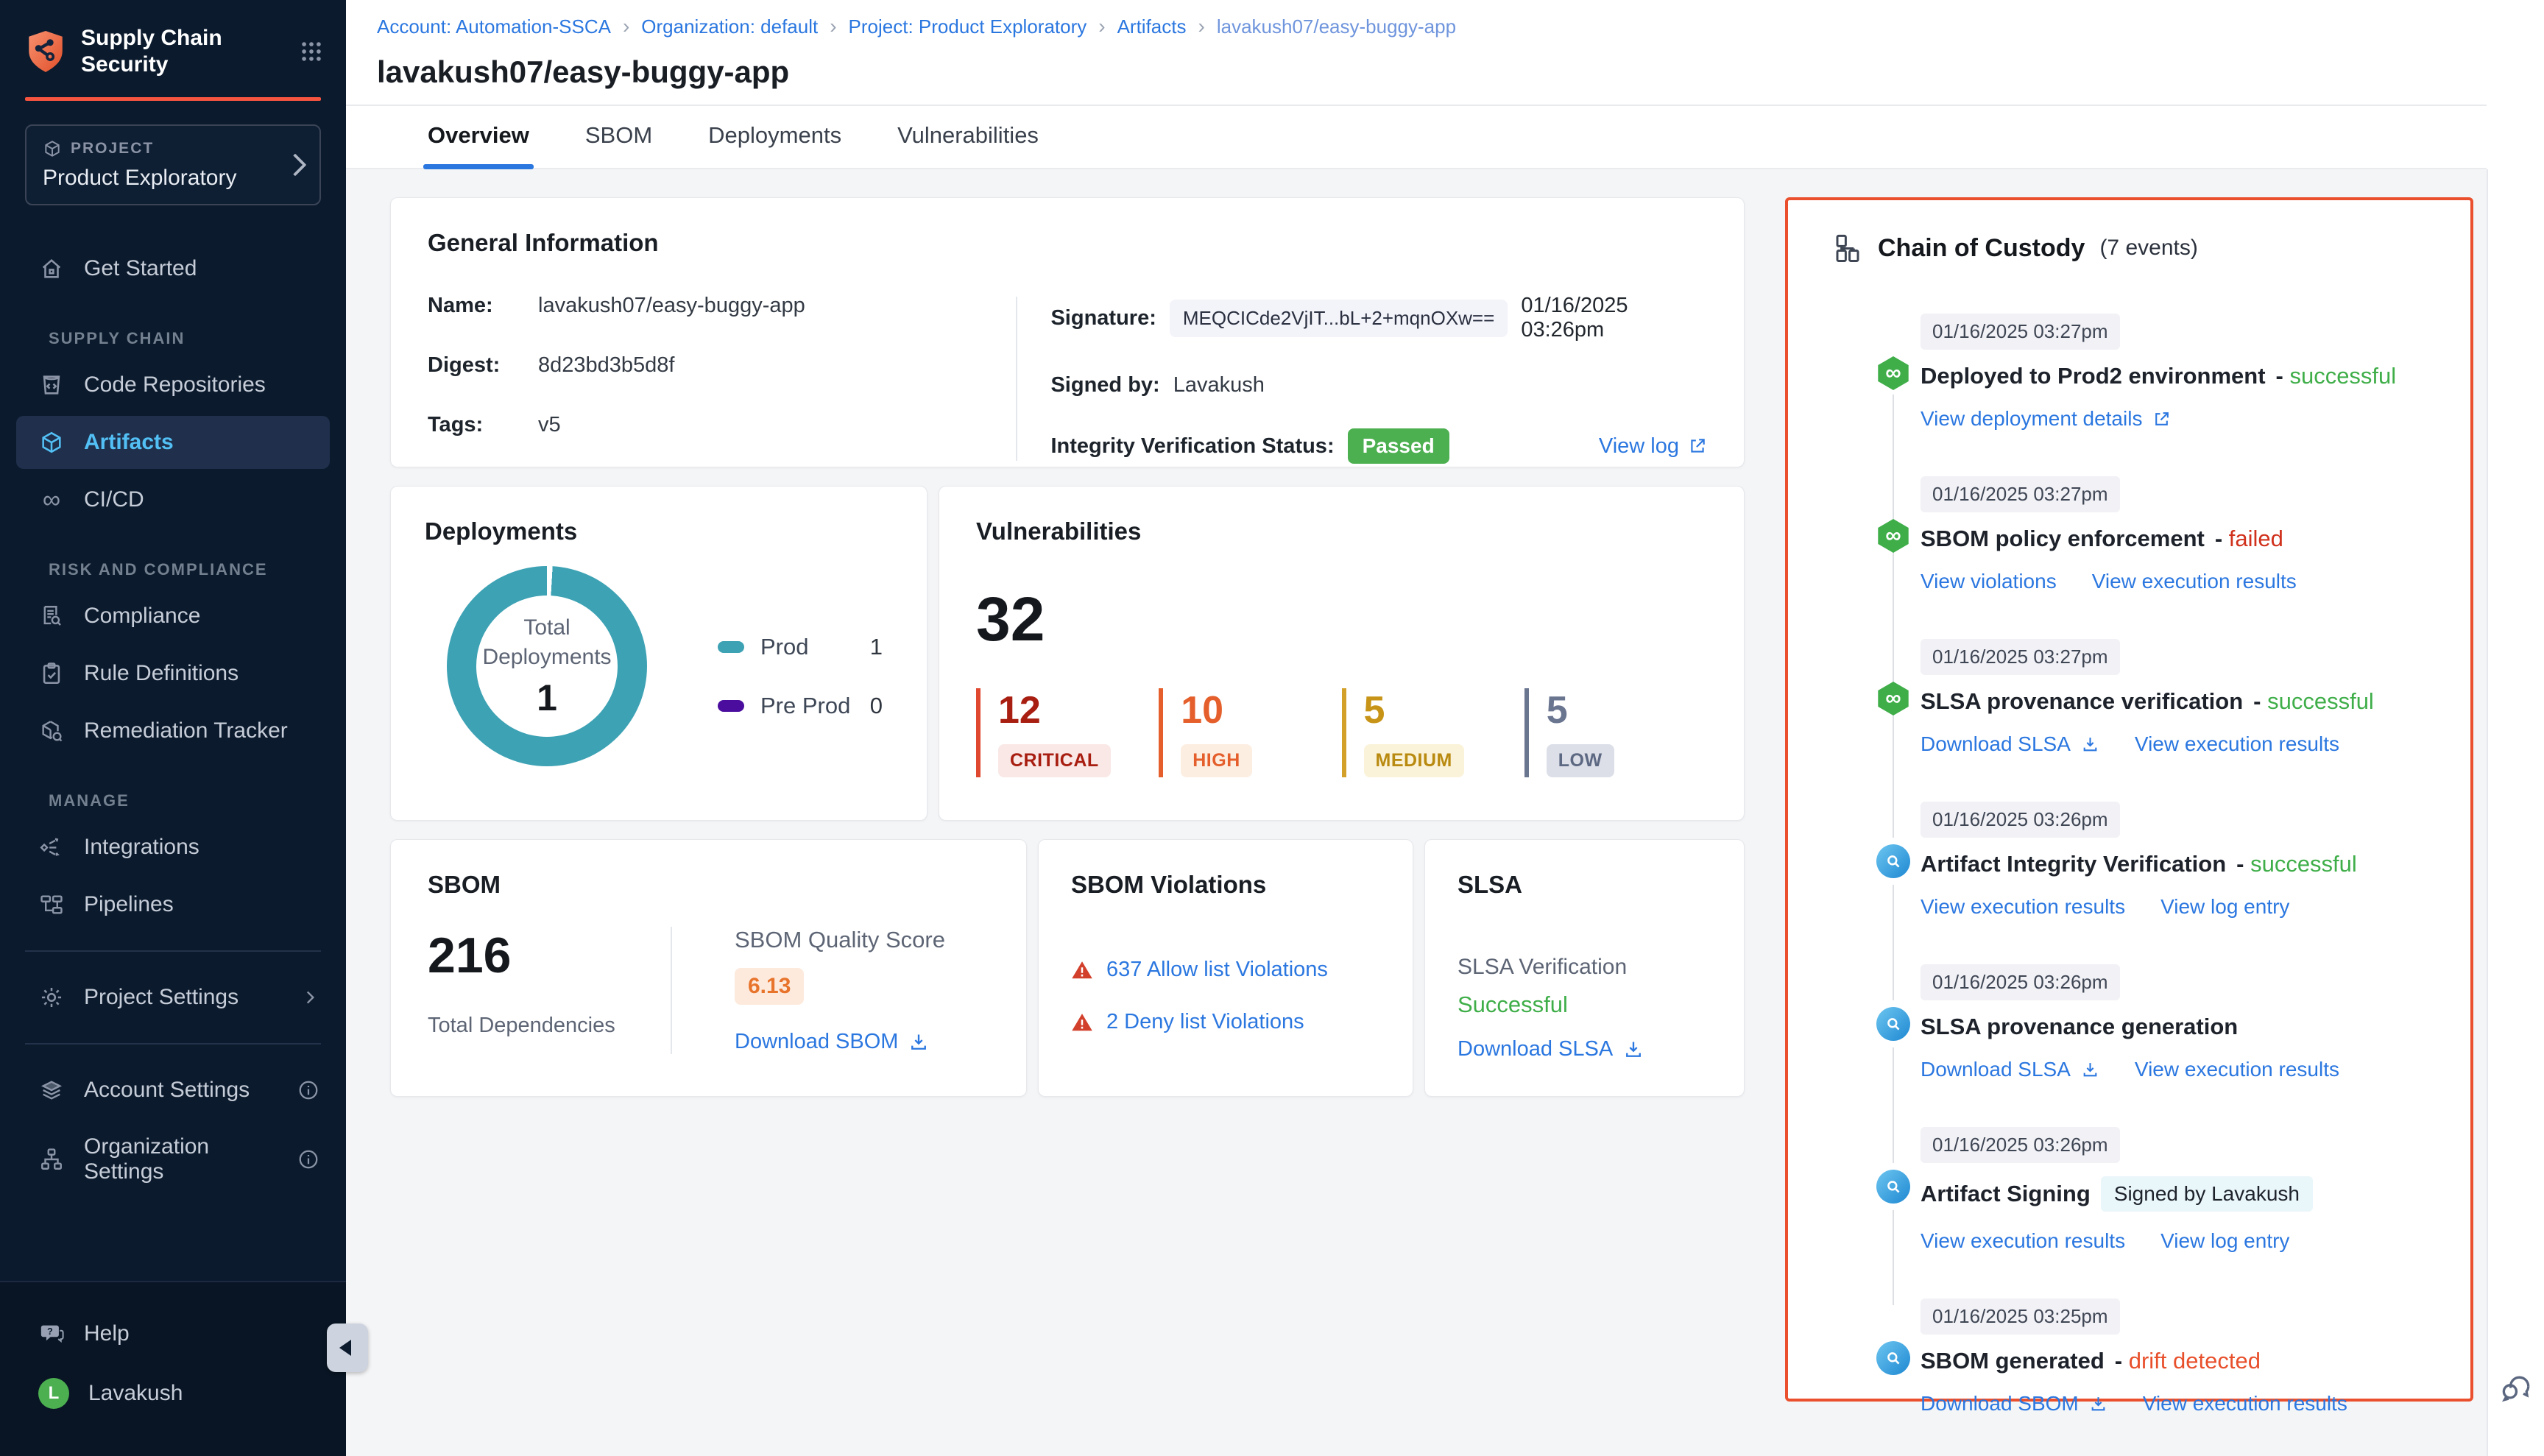 This screenshot has width=2544, height=1456. Describe the element at coordinates (876, 705) in the screenshot. I see `legend-value: 0` at that location.